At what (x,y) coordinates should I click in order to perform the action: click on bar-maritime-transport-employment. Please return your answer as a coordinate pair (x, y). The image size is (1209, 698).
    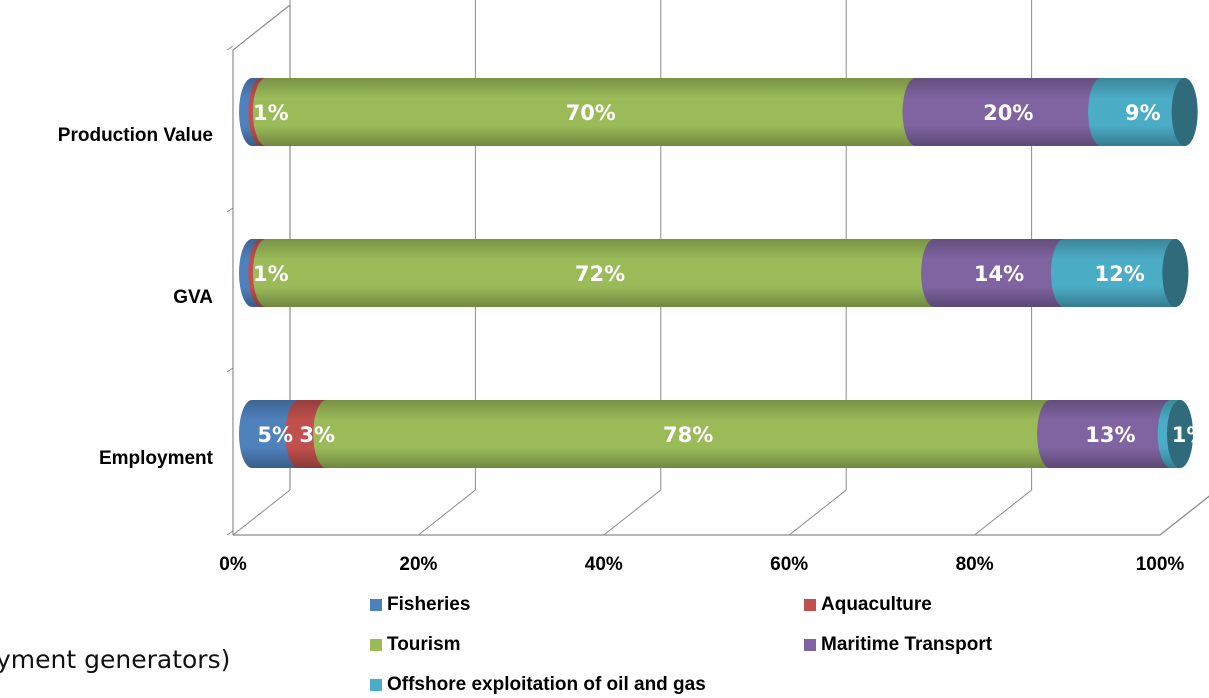
    Looking at the image, I should click on (1110, 434).